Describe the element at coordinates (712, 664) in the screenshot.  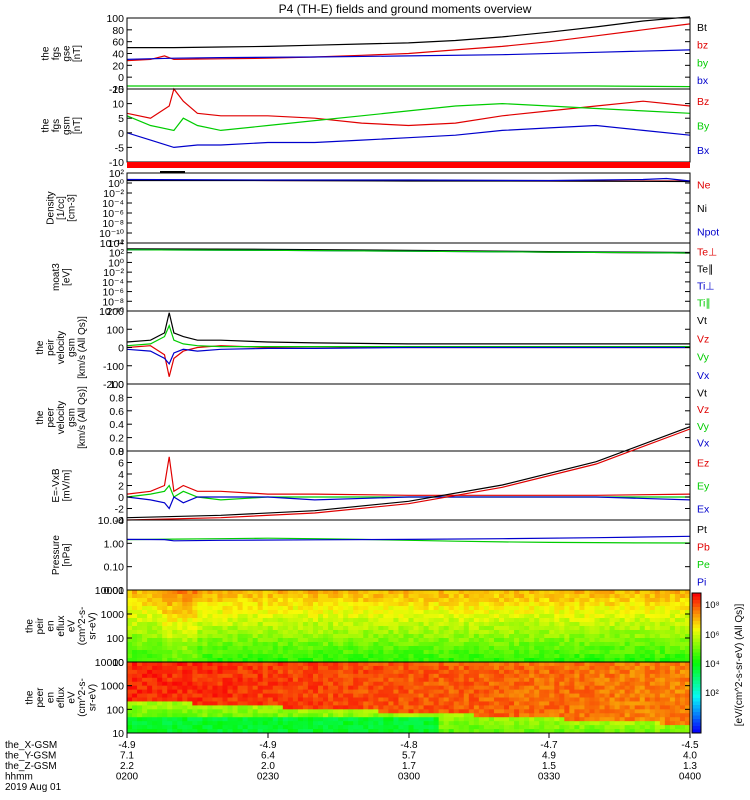
I see `colorbar-tick-label: 10⁴` at that location.